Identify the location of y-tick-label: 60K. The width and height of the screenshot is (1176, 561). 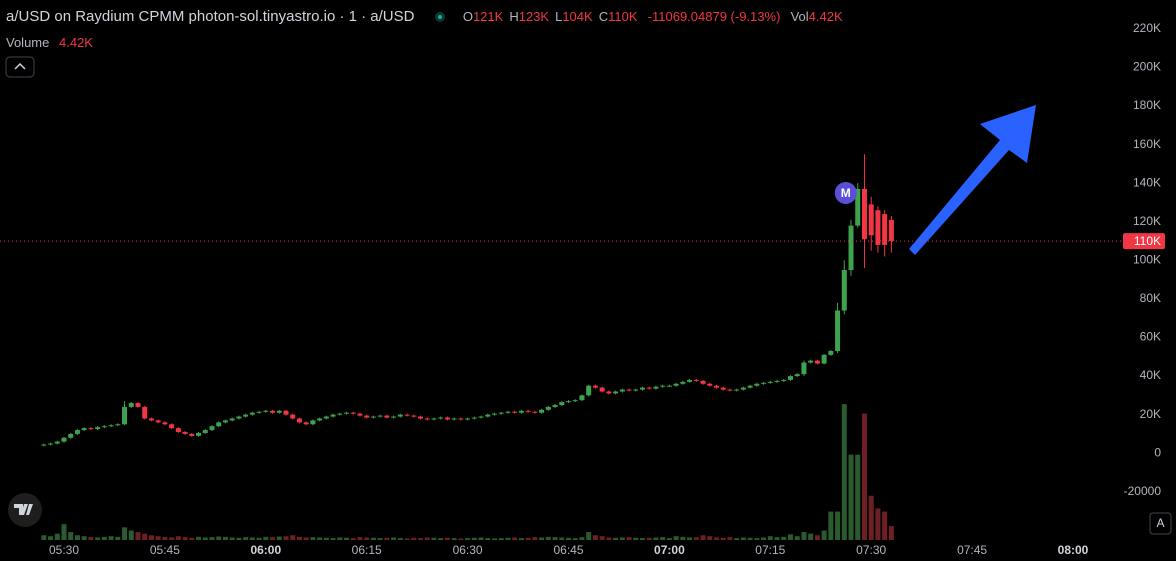
(1150, 337).